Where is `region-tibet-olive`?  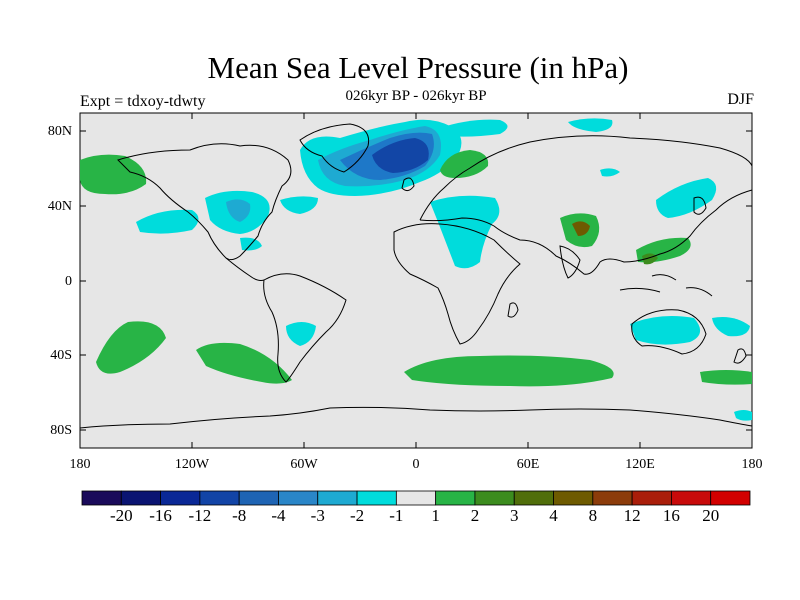 region-tibet-olive is located at coordinates (581, 228).